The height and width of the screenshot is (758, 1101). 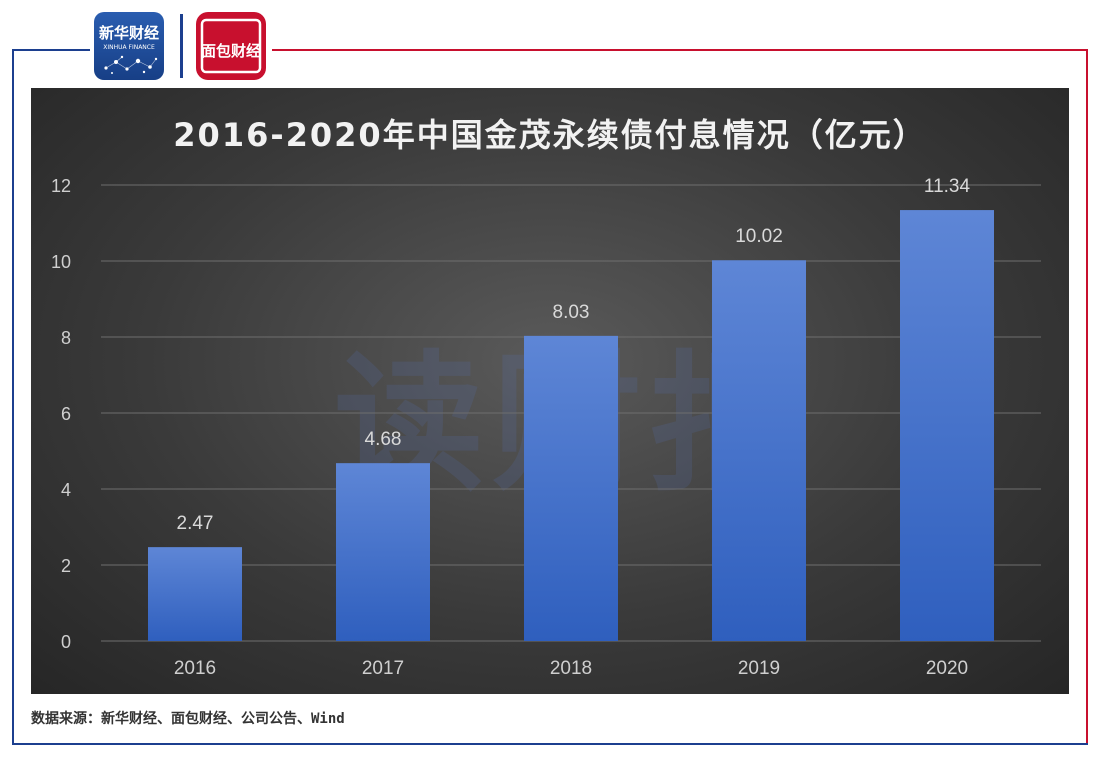 What do you see at coordinates (550, 135) in the screenshot?
I see `chart-title: 2016-2020年中国金茂永续债付息情况（亿元）` at bounding box center [550, 135].